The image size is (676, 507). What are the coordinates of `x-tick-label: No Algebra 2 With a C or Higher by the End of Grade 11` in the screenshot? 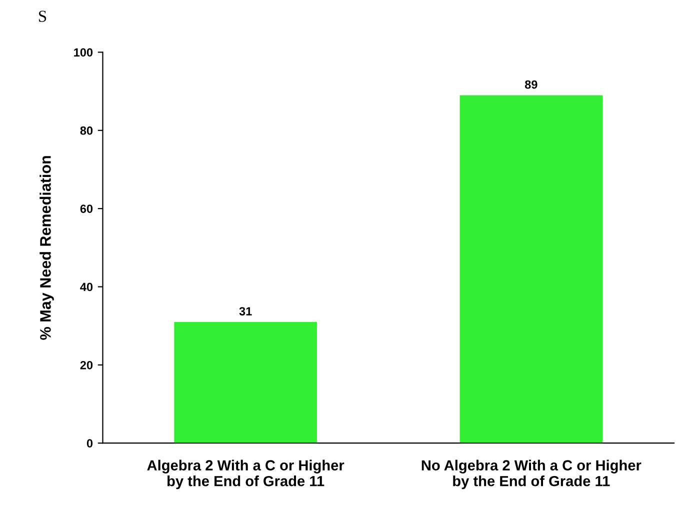 It's located at (532, 475).